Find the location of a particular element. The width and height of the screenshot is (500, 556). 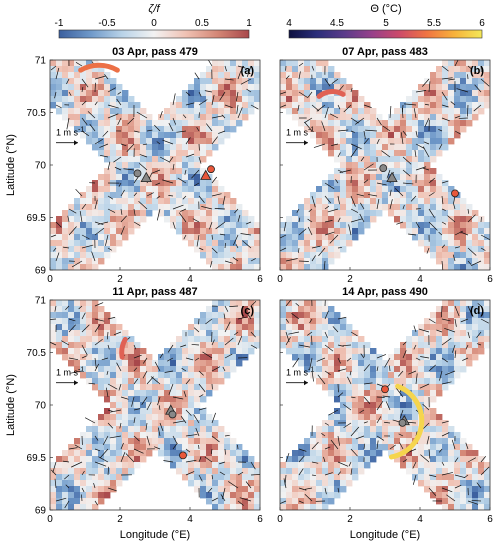

red-circle-marker is located at coordinates (211, 169).